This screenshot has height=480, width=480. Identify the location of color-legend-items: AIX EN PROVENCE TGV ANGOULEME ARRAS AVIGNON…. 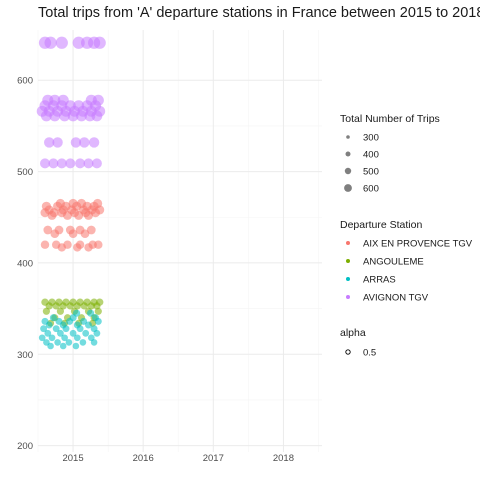
(409, 271).